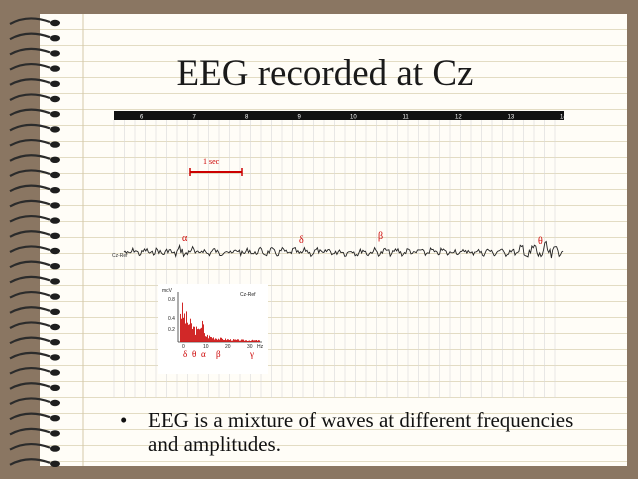 The height and width of the screenshot is (479, 638). What do you see at coordinates (250, 347) in the screenshot?
I see `spectrum-x-tick: 30` at bounding box center [250, 347].